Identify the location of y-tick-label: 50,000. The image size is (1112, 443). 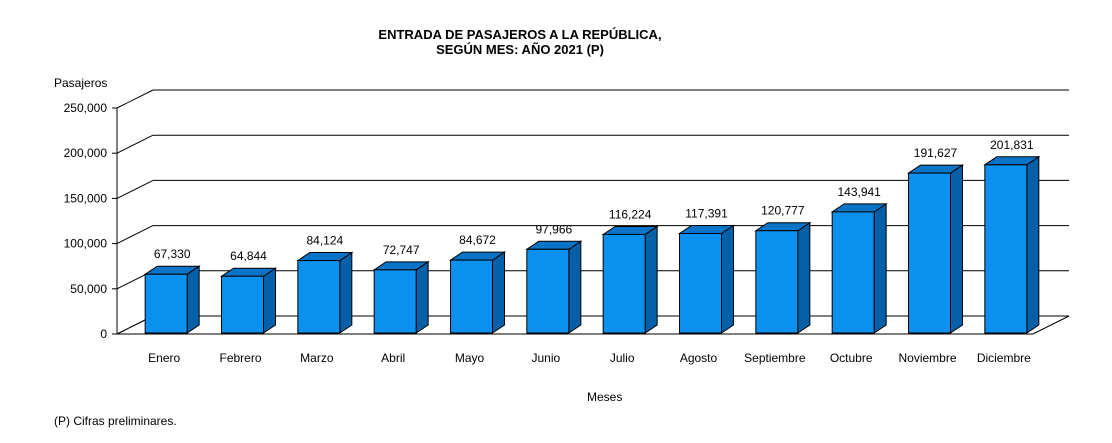
(88, 289).